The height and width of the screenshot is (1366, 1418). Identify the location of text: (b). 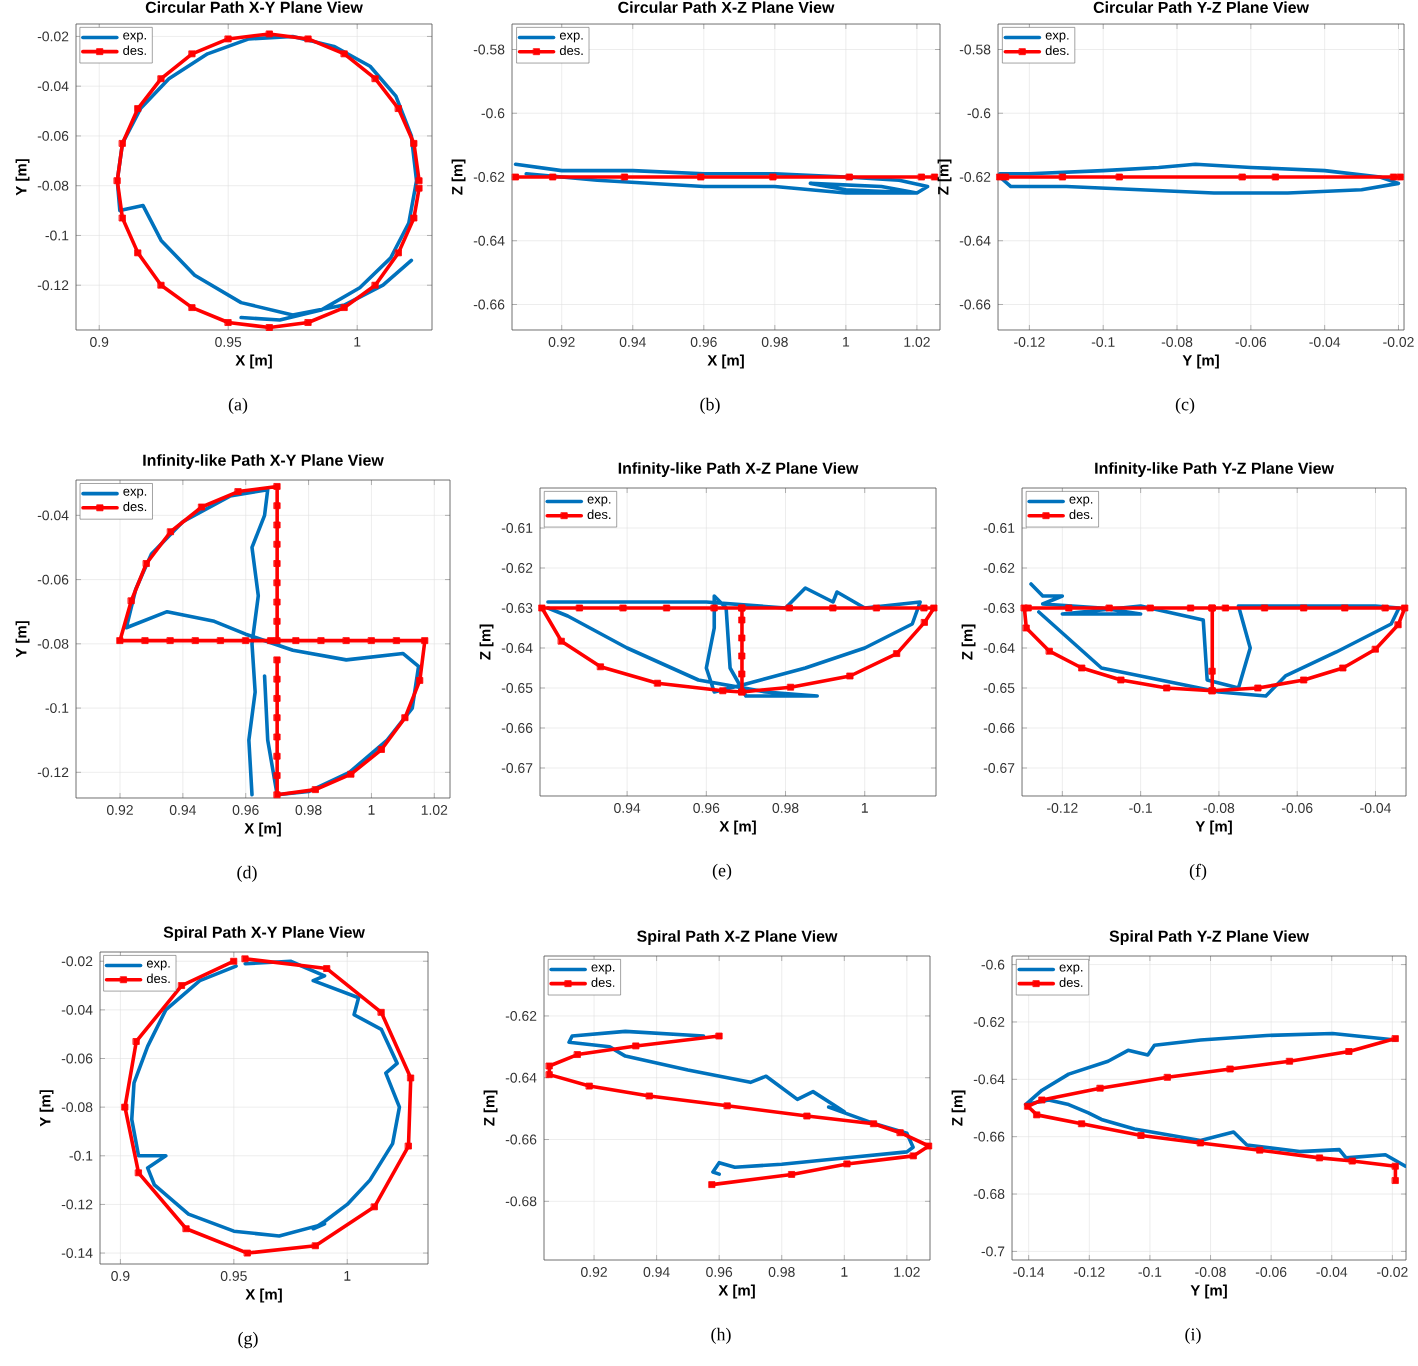
(710, 406).